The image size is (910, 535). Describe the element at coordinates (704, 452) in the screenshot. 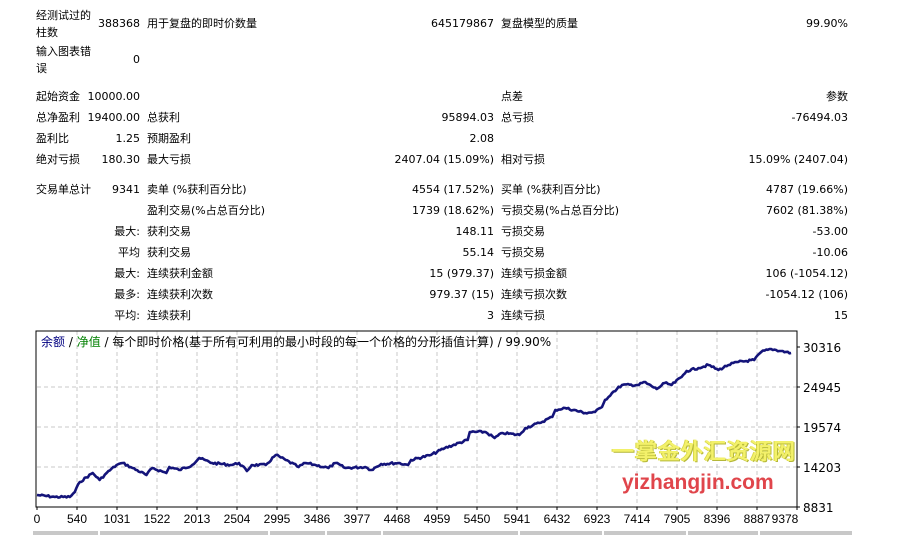

I see `watermark-text: 一掌金外汇资源网` at that location.